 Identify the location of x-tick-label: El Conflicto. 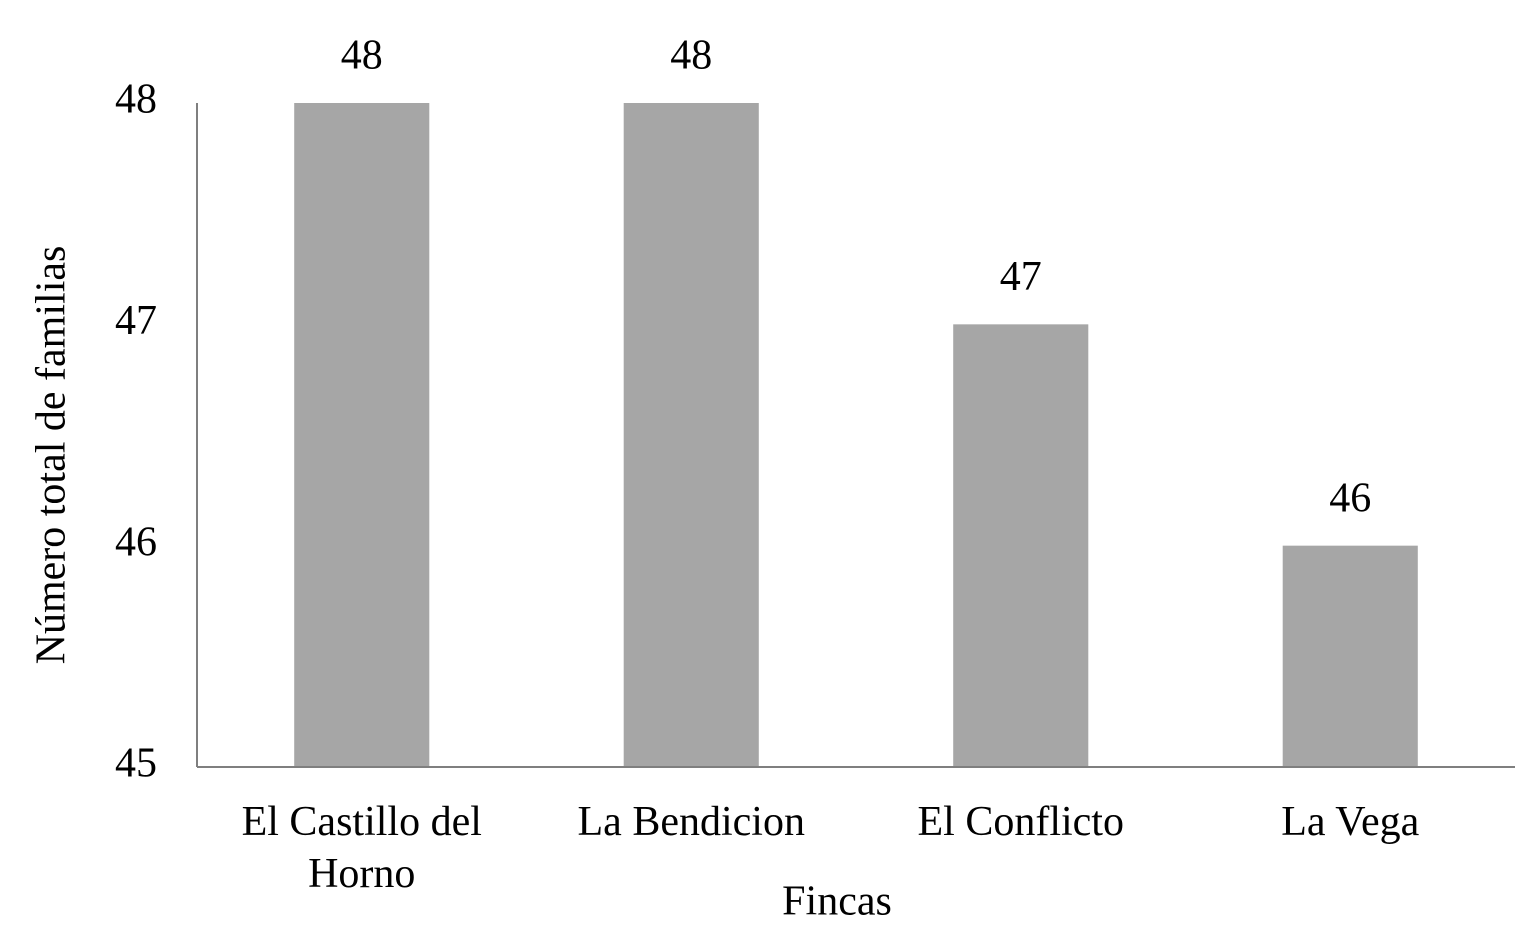
(1020, 822).